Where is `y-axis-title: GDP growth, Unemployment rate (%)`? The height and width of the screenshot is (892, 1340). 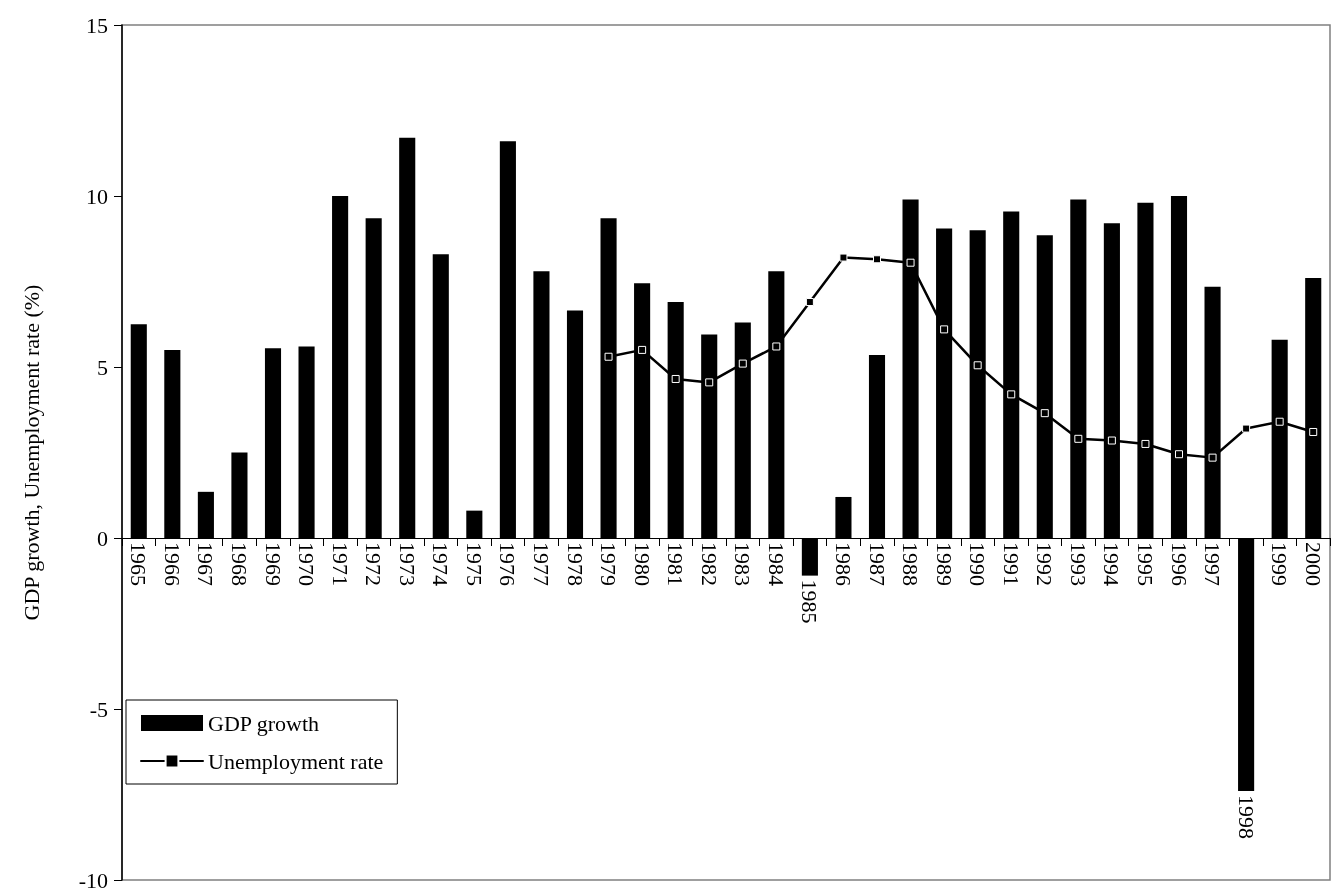
y-axis-title: GDP growth, Unemployment rate (%) is located at coordinates (31, 452).